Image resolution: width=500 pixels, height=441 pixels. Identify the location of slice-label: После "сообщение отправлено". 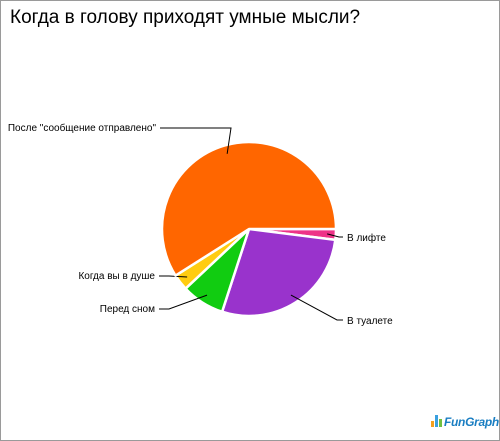
(82, 128).